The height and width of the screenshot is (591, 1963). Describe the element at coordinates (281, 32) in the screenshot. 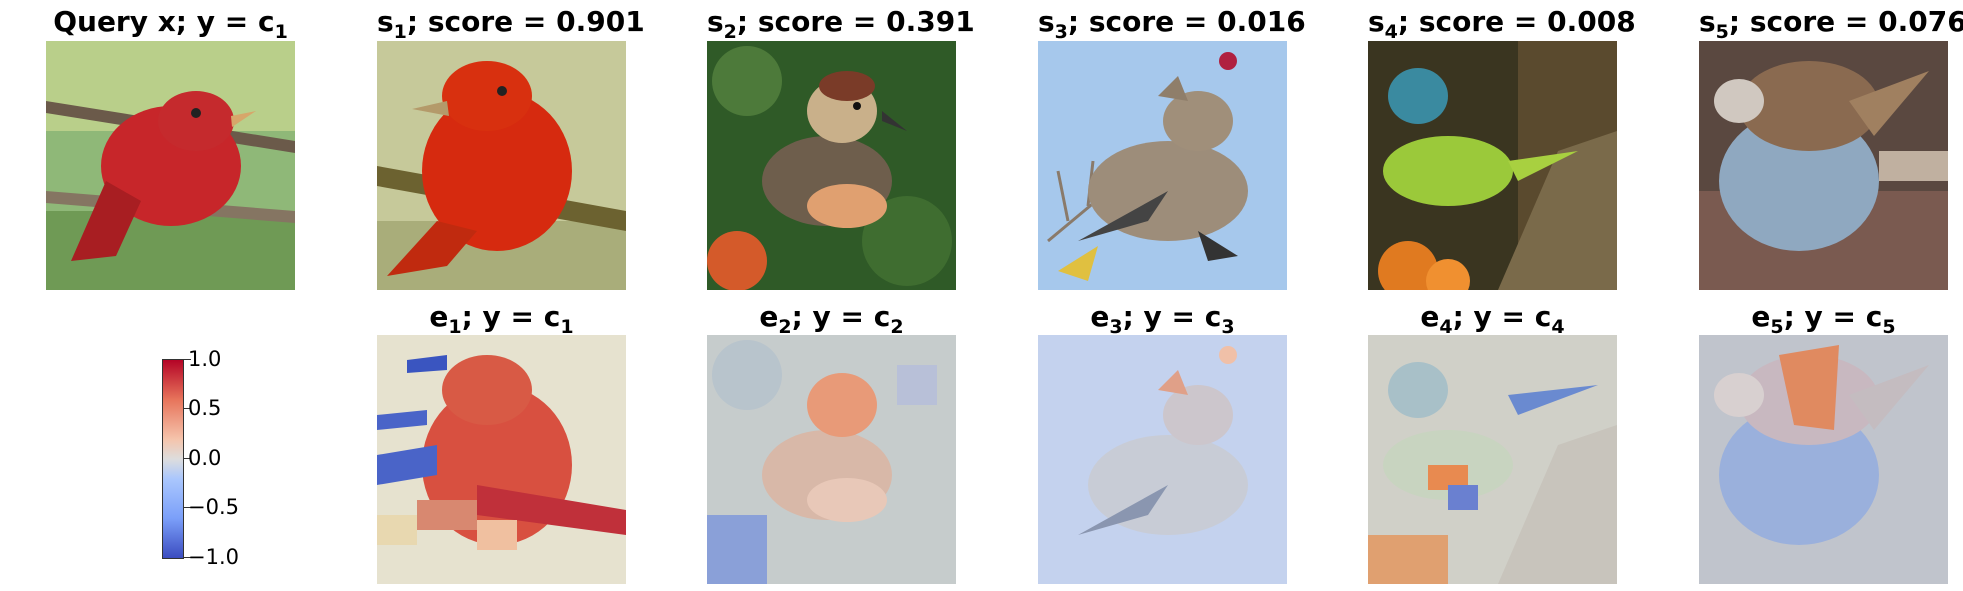

I see `query-title-sub: 1` at that location.